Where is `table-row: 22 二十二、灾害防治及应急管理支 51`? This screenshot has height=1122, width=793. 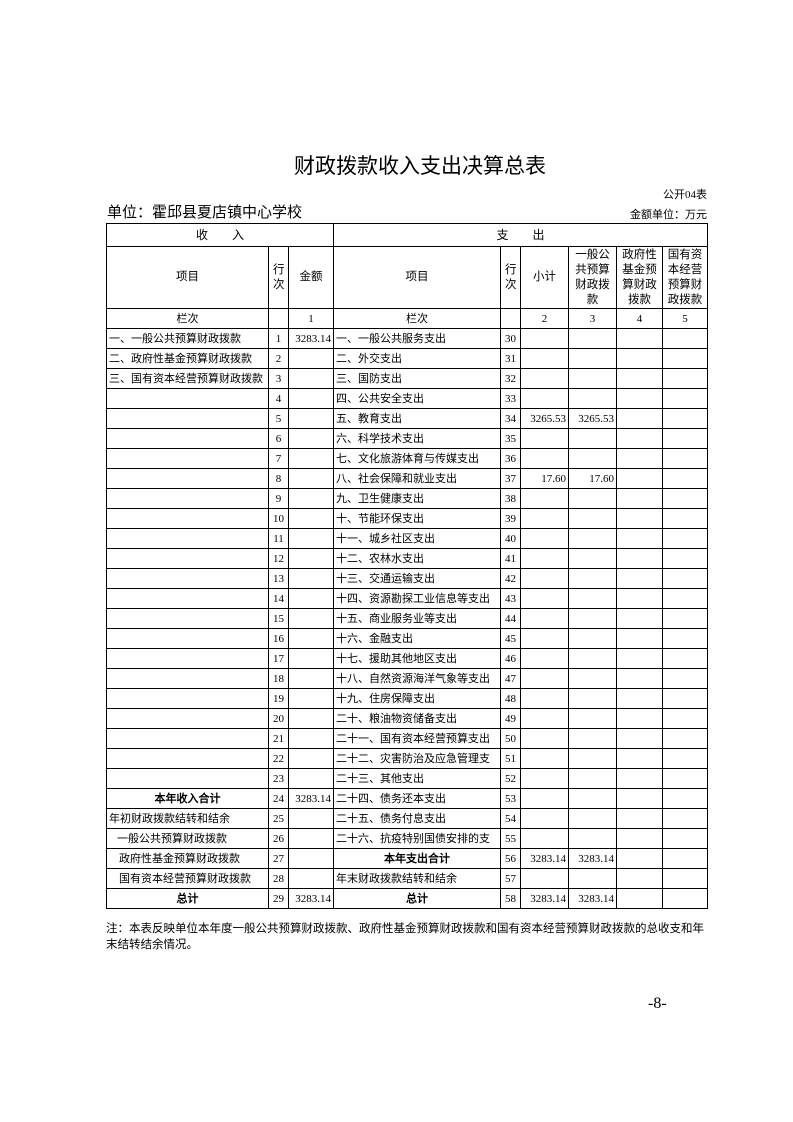
table-row: 22 二十二、灾害防治及应急管理支 51 is located at coordinates (407, 758).